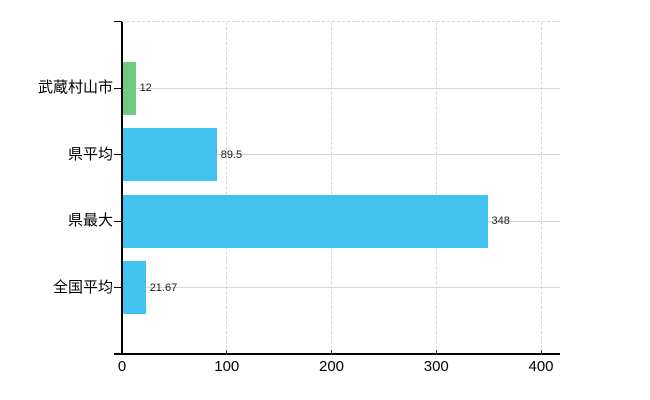  What do you see at coordinates (75, 87) in the screenshot?
I see `category-label: 武蔵村山市` at bounding box center [75, 87].